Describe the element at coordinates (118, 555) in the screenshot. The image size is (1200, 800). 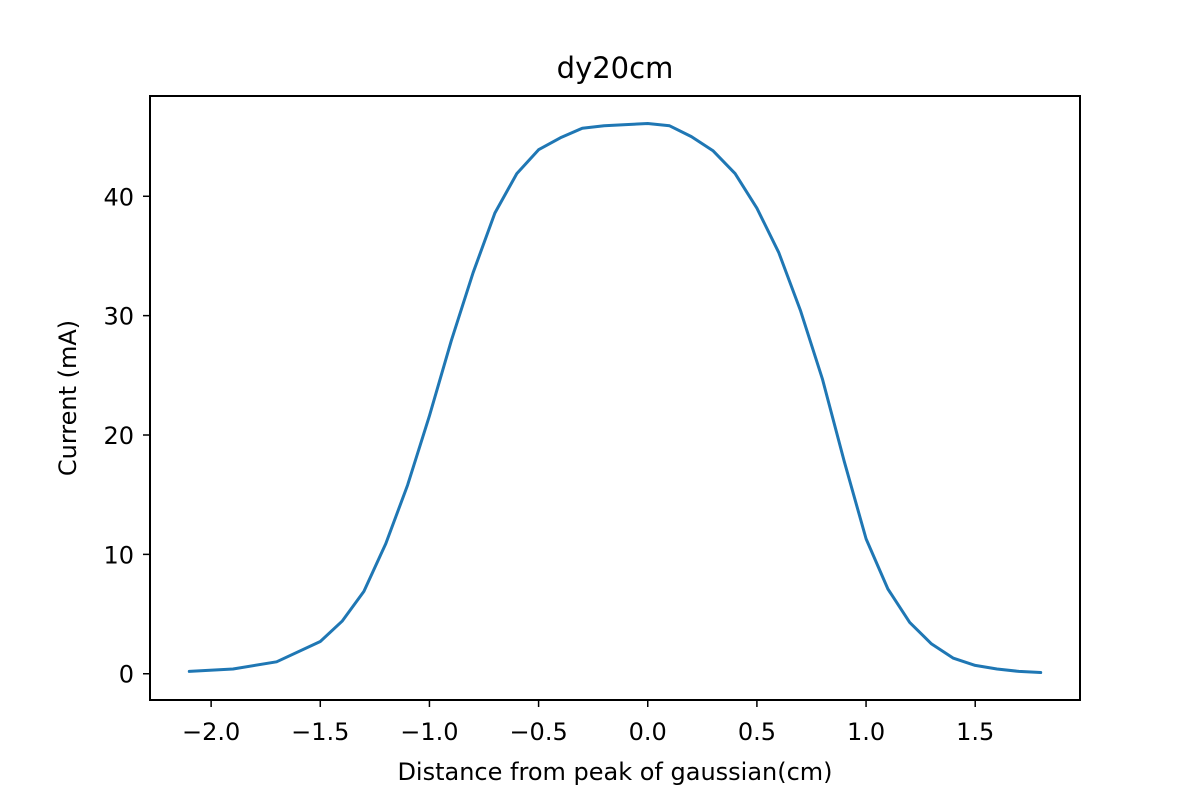
I see `y-tick-label: 10` at that location.